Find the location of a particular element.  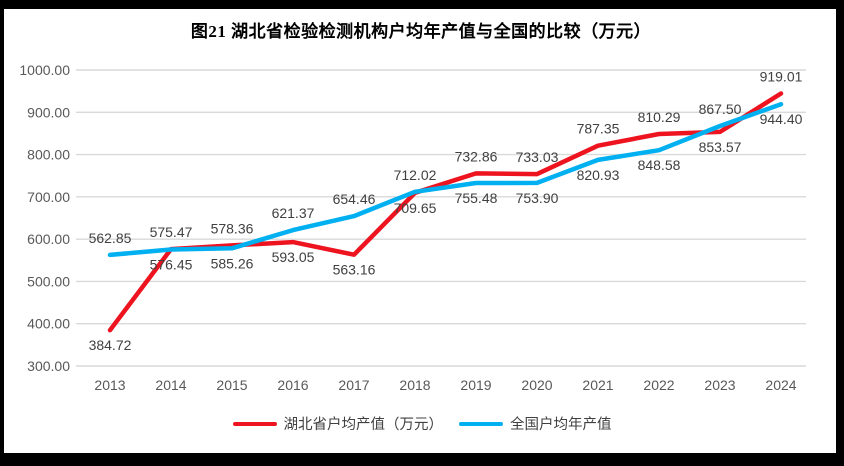

legend-label-national: 全国户均年产值 is located at coordinates (561, 425).